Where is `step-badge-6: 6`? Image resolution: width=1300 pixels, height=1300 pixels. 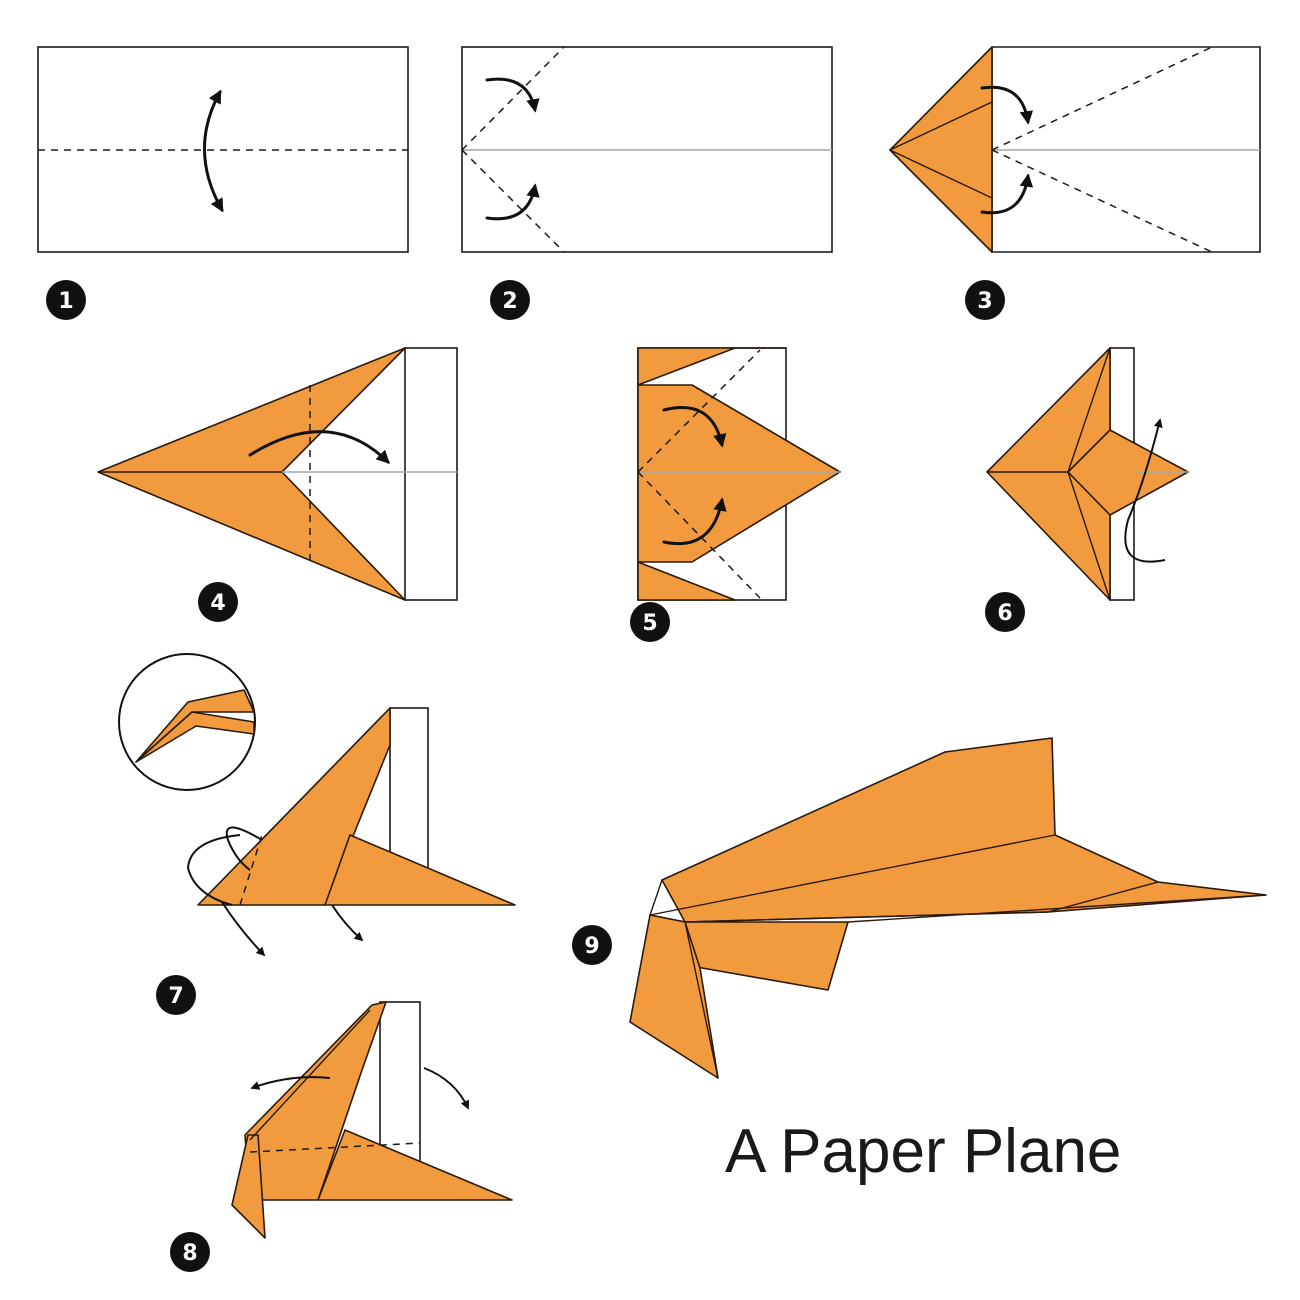
step-badge-6: 6 is located at coordinates (1005, 612).